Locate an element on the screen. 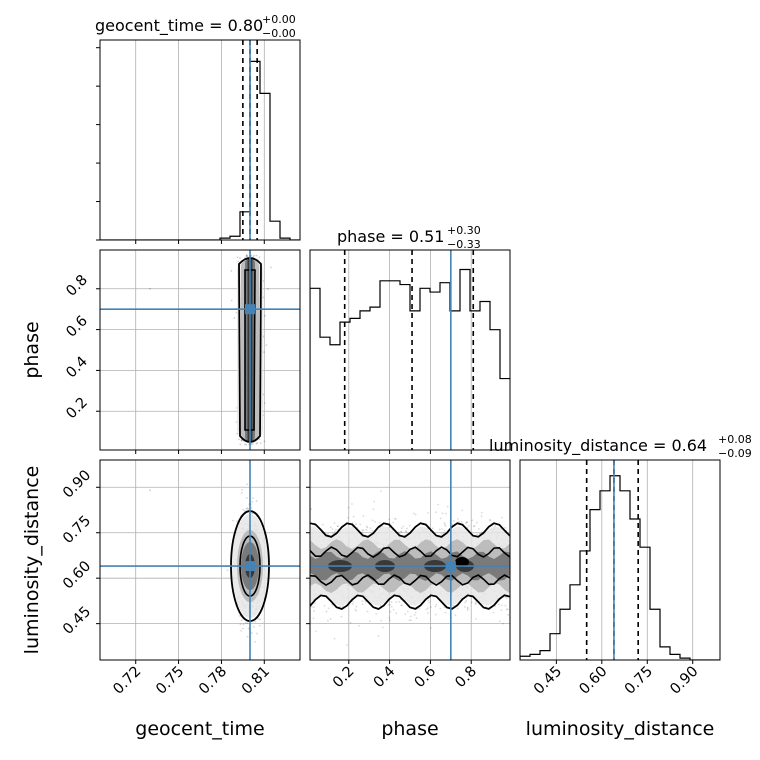  y-tick-label: 0.2 is located at coordinates (77, 409).